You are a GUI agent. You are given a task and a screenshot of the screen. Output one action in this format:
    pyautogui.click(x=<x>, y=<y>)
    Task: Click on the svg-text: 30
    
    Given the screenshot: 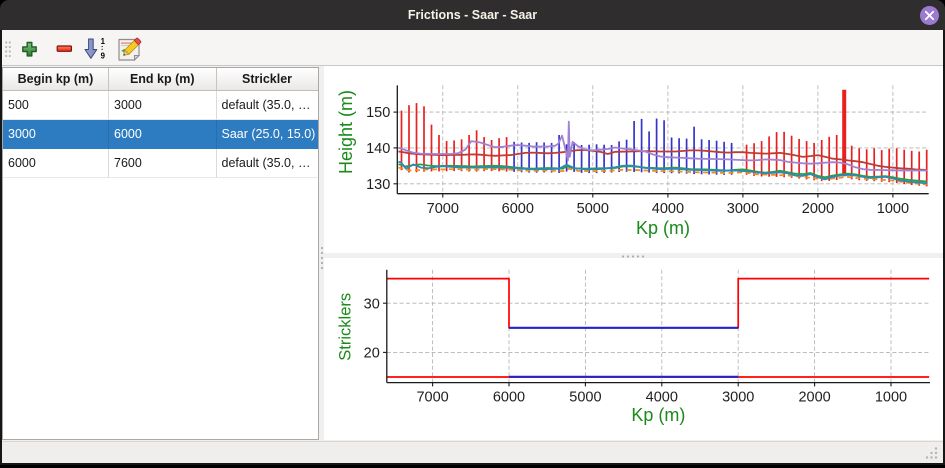 What is the action you would take?
    pyautogui.click(x=372, y=304)
    